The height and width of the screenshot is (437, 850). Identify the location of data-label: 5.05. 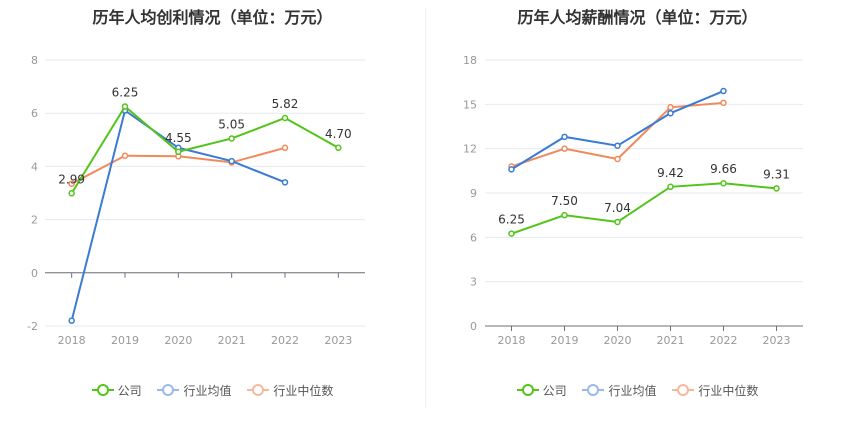
(231, 124).